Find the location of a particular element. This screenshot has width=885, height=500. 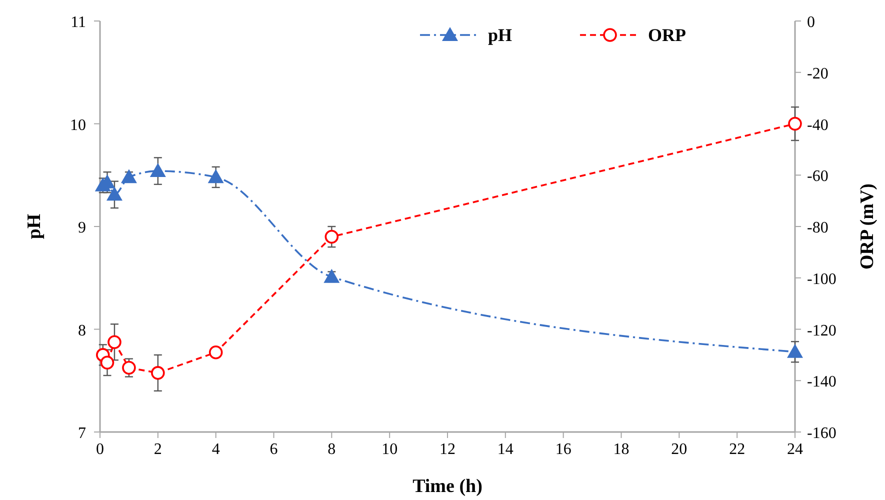

x-tick-label: 14 is located at coordinates (505, 449).